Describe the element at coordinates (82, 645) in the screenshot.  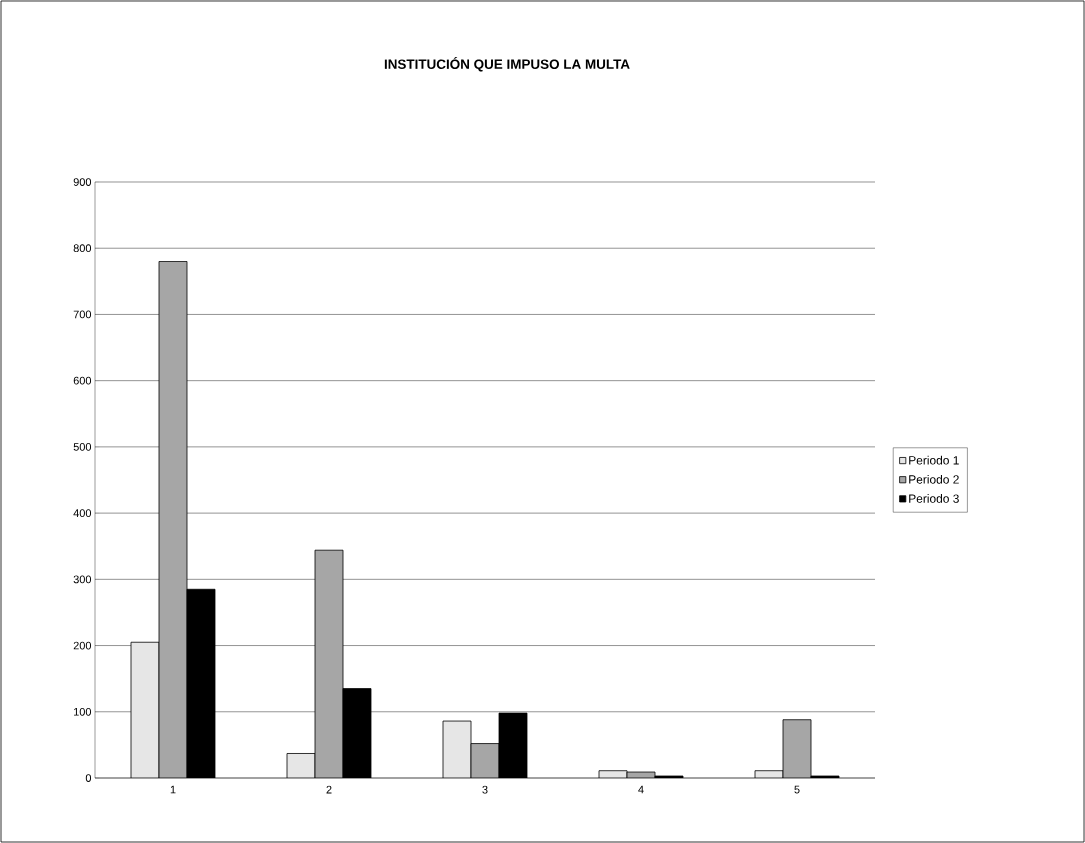
I see `y-tick-label: 200` at that location.